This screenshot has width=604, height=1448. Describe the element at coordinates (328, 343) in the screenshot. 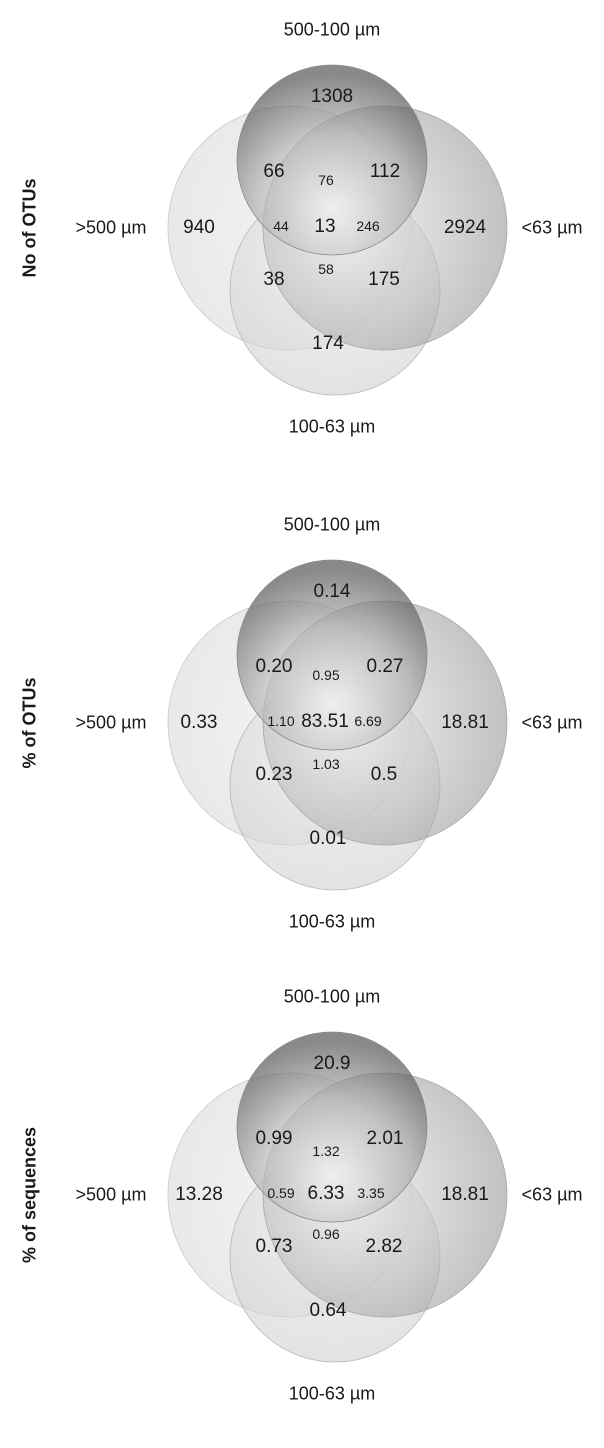

I see `region-only-100-63: 174` at that location.